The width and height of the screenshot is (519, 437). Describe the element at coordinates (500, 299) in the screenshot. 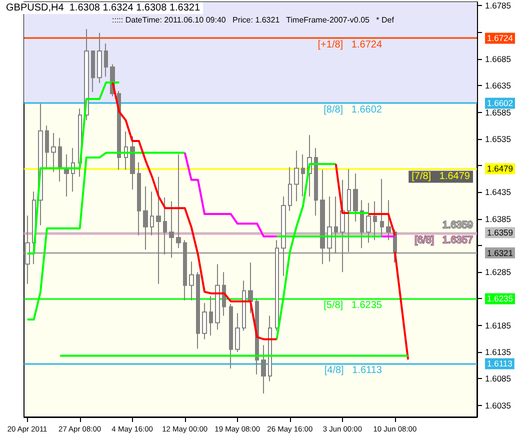

I see `y2-tick-label: 1.6235` at that location.